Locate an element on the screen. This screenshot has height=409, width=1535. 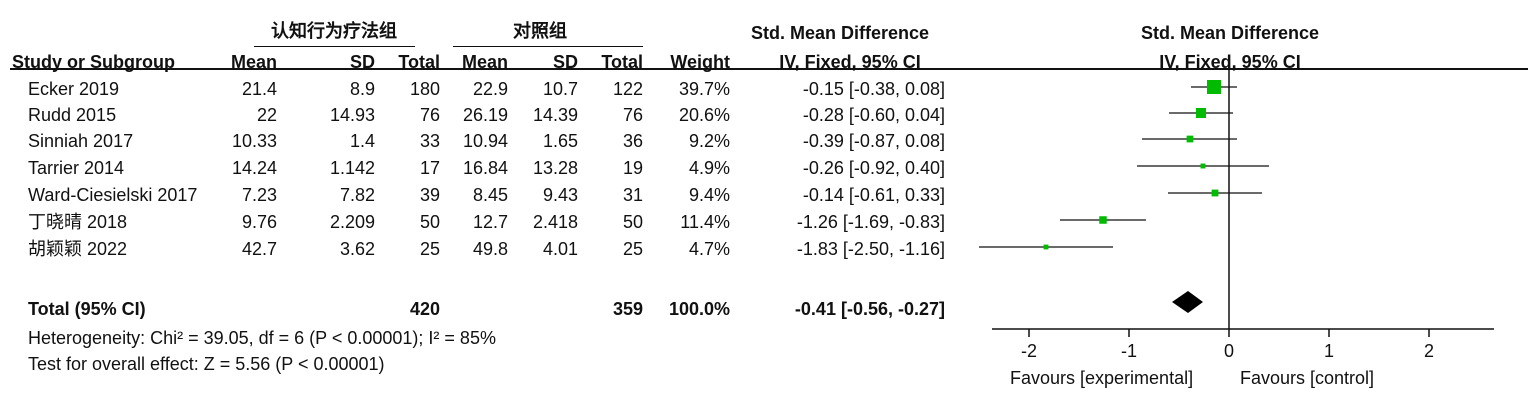
study-name: Ward-Ciesielski 2017 is located at coordinates (113, 195).